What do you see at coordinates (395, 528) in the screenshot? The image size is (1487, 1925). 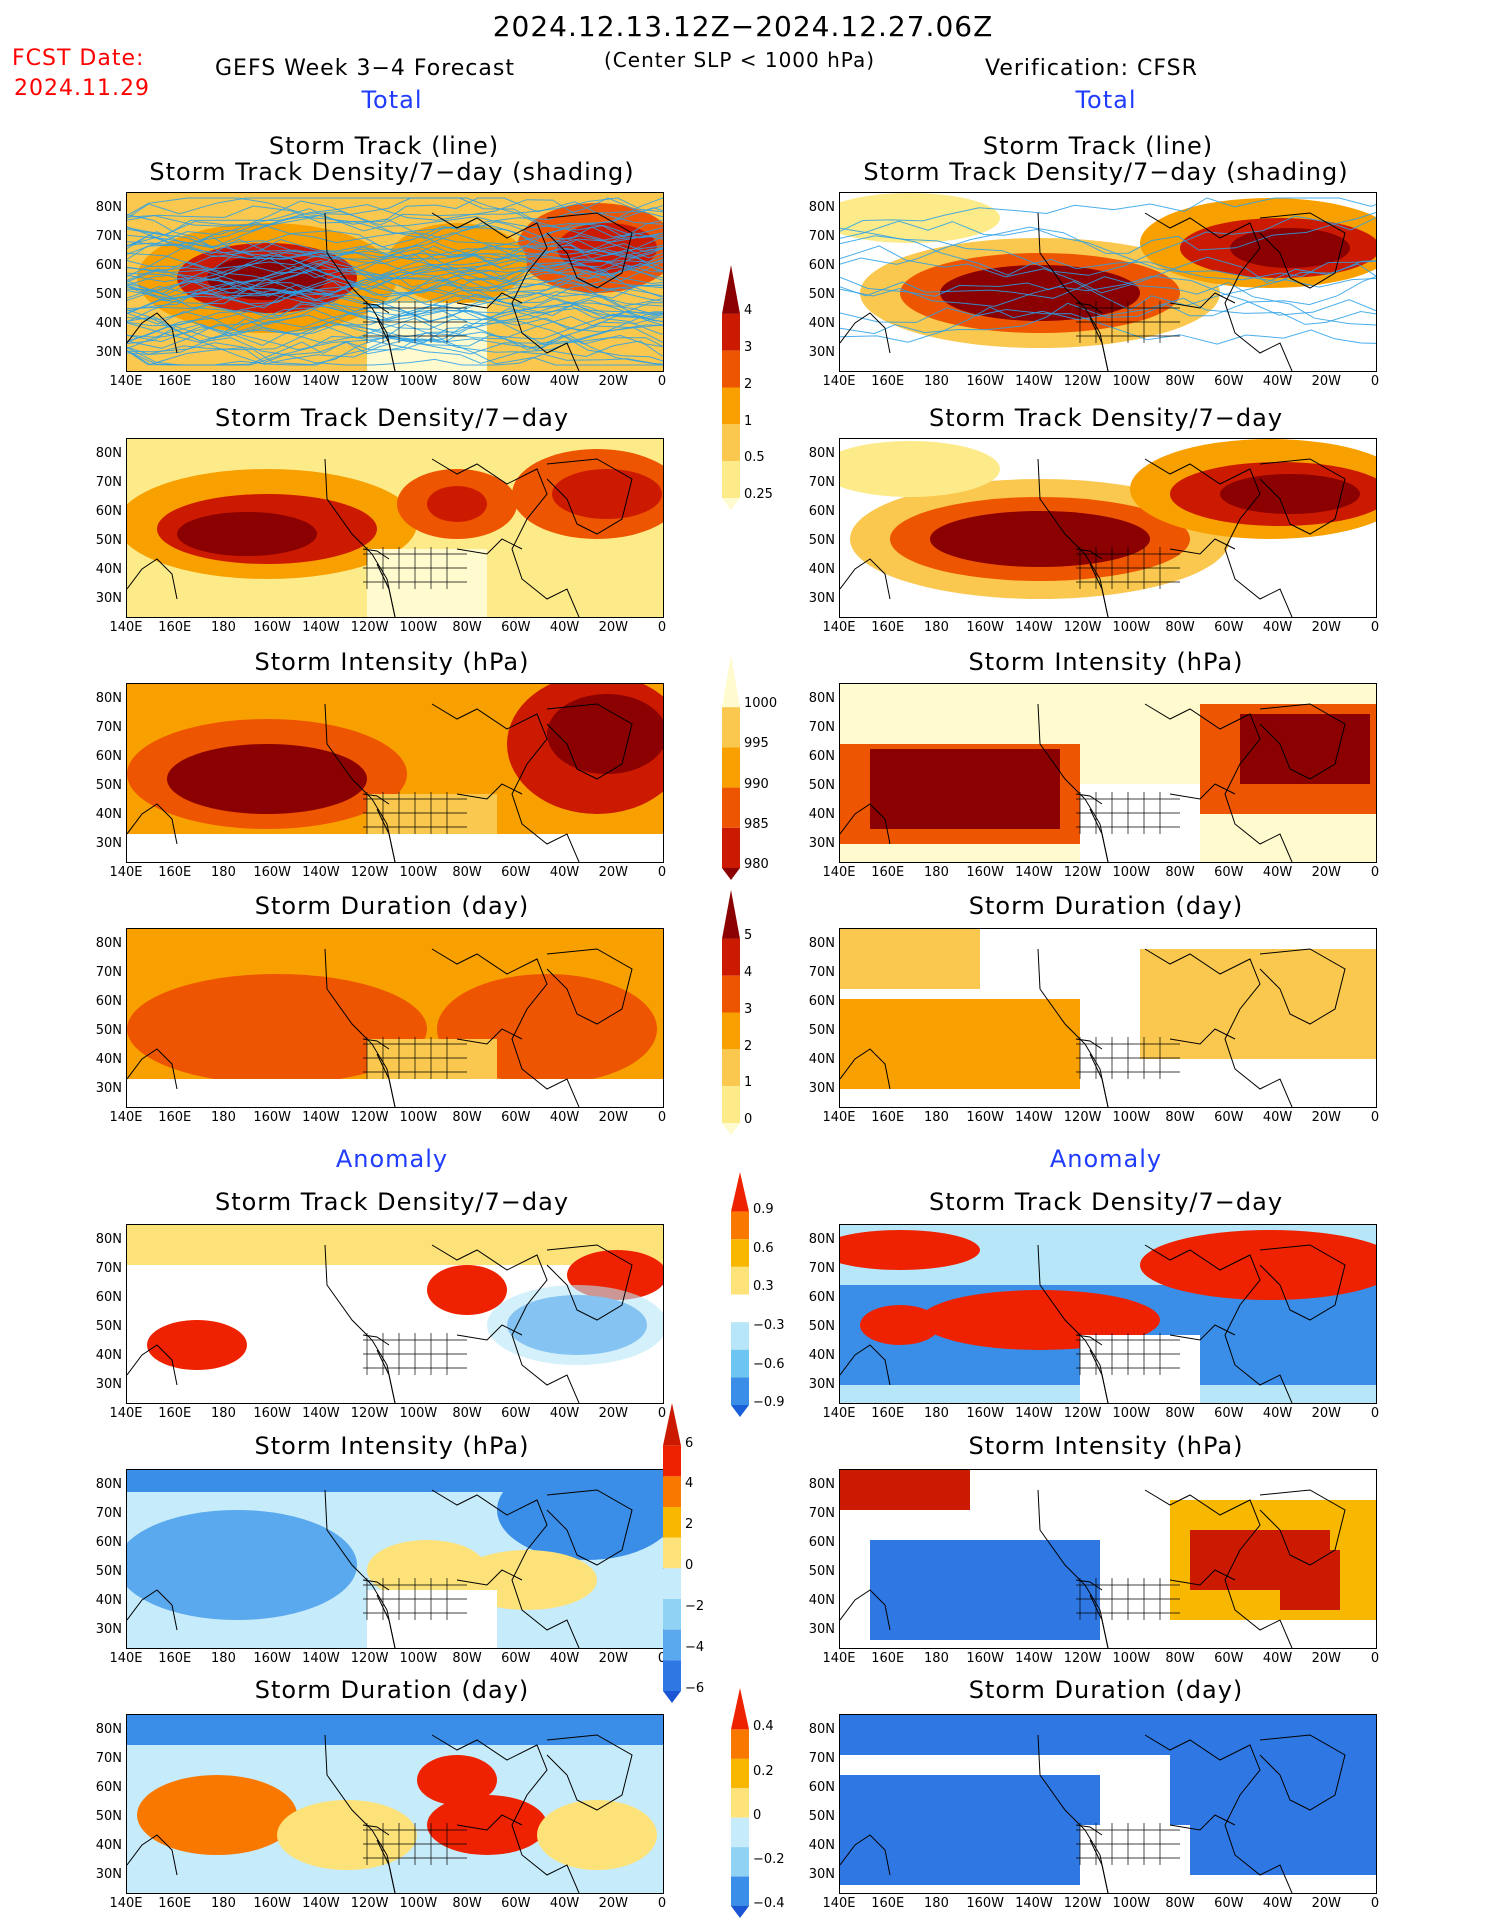 I see `map-l-dens` at bounding box center [395, 528].